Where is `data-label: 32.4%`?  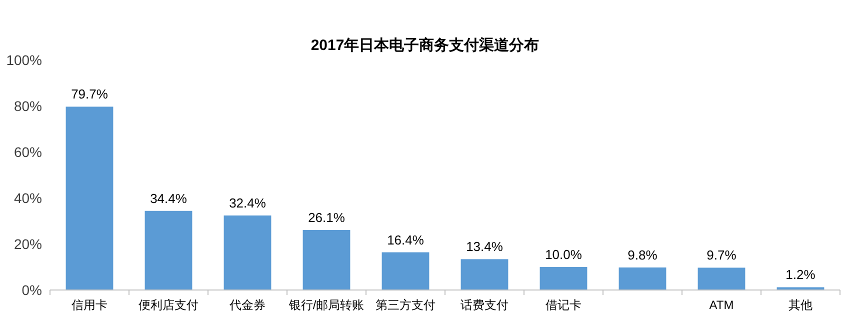 data-label: 32.4% is located at coordinates (247, 202).